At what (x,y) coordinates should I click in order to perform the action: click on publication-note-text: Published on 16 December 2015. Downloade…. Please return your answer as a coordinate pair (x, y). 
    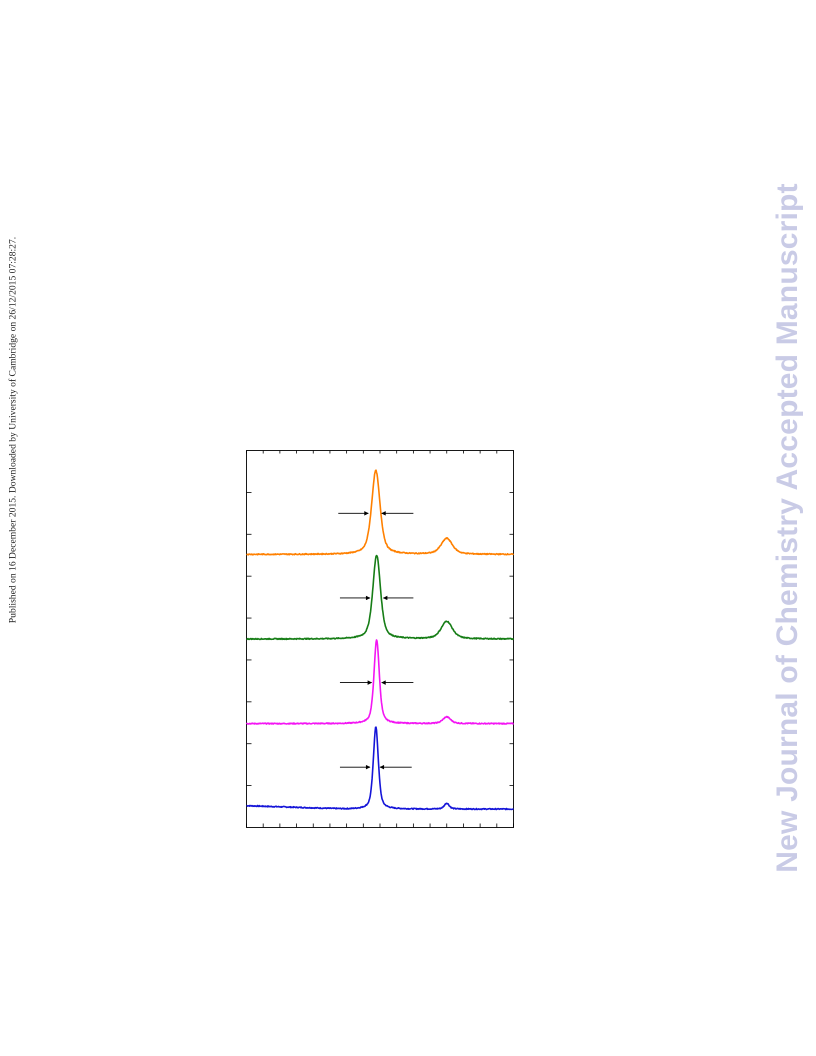
    Looking at the image, I should click on (13, 430).